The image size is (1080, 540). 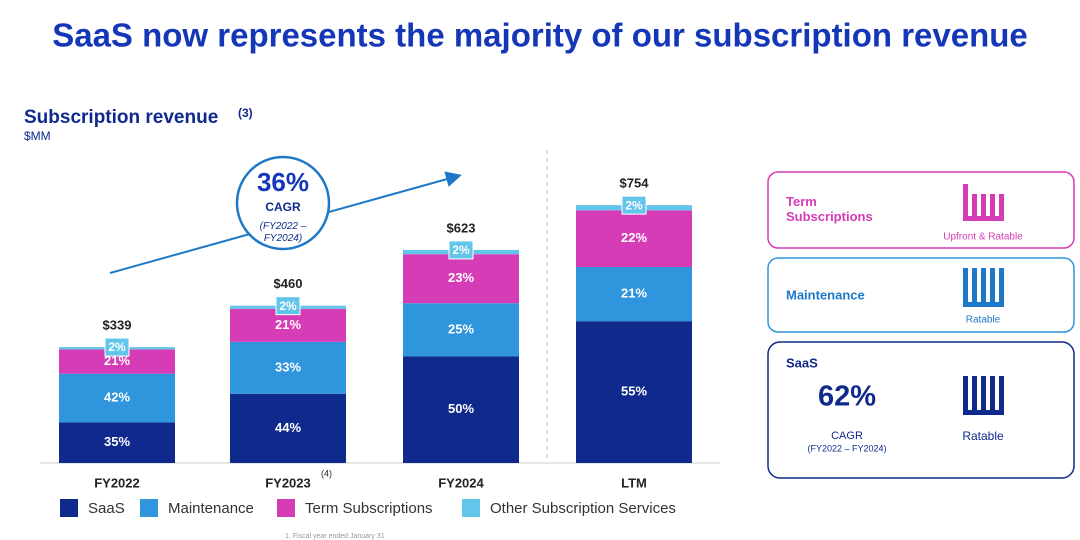 I want to click on total-label: $754, so click(x=635, y=183).